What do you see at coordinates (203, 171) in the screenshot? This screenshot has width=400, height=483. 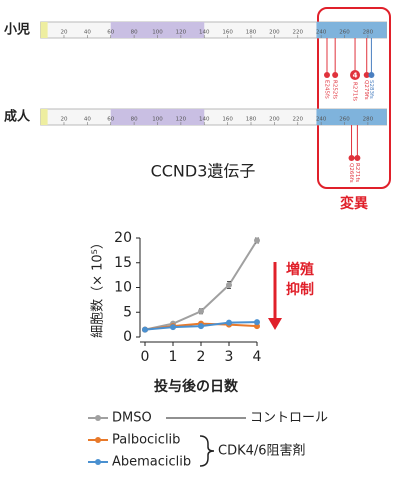 I see `gene-label: CCND3遺伝子` at bounding box center [203, 171].